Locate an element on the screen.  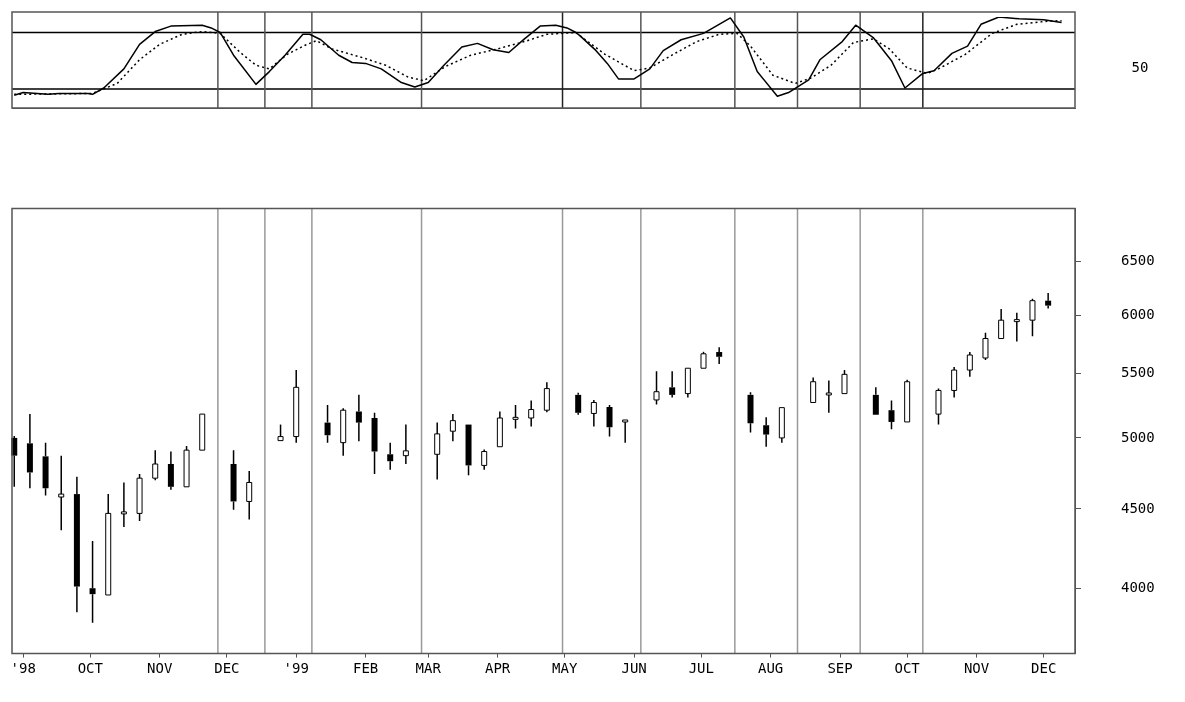
y-tick-label: 4500 is located at coordinates (1138, 507).